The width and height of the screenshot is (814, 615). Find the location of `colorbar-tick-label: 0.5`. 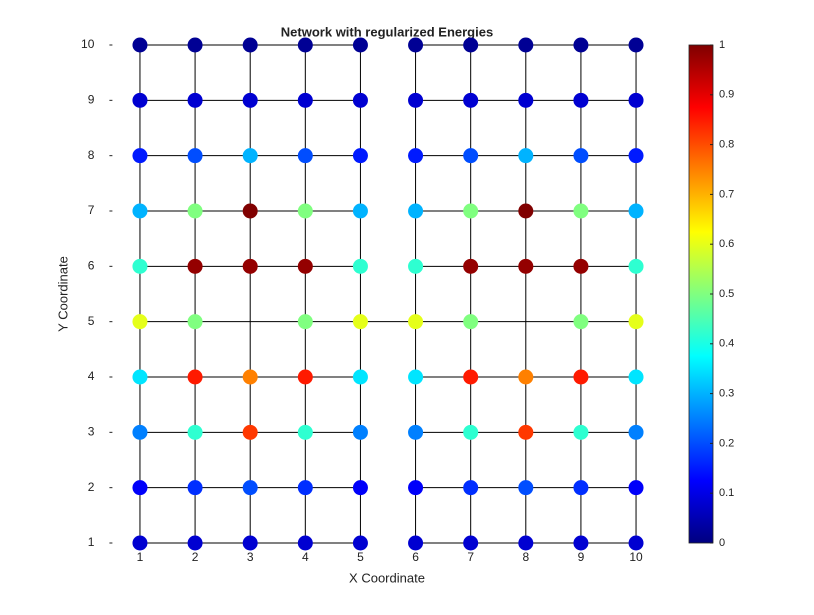

colorbar-tick-label: 0.5 is located at coordinates (726, 294).